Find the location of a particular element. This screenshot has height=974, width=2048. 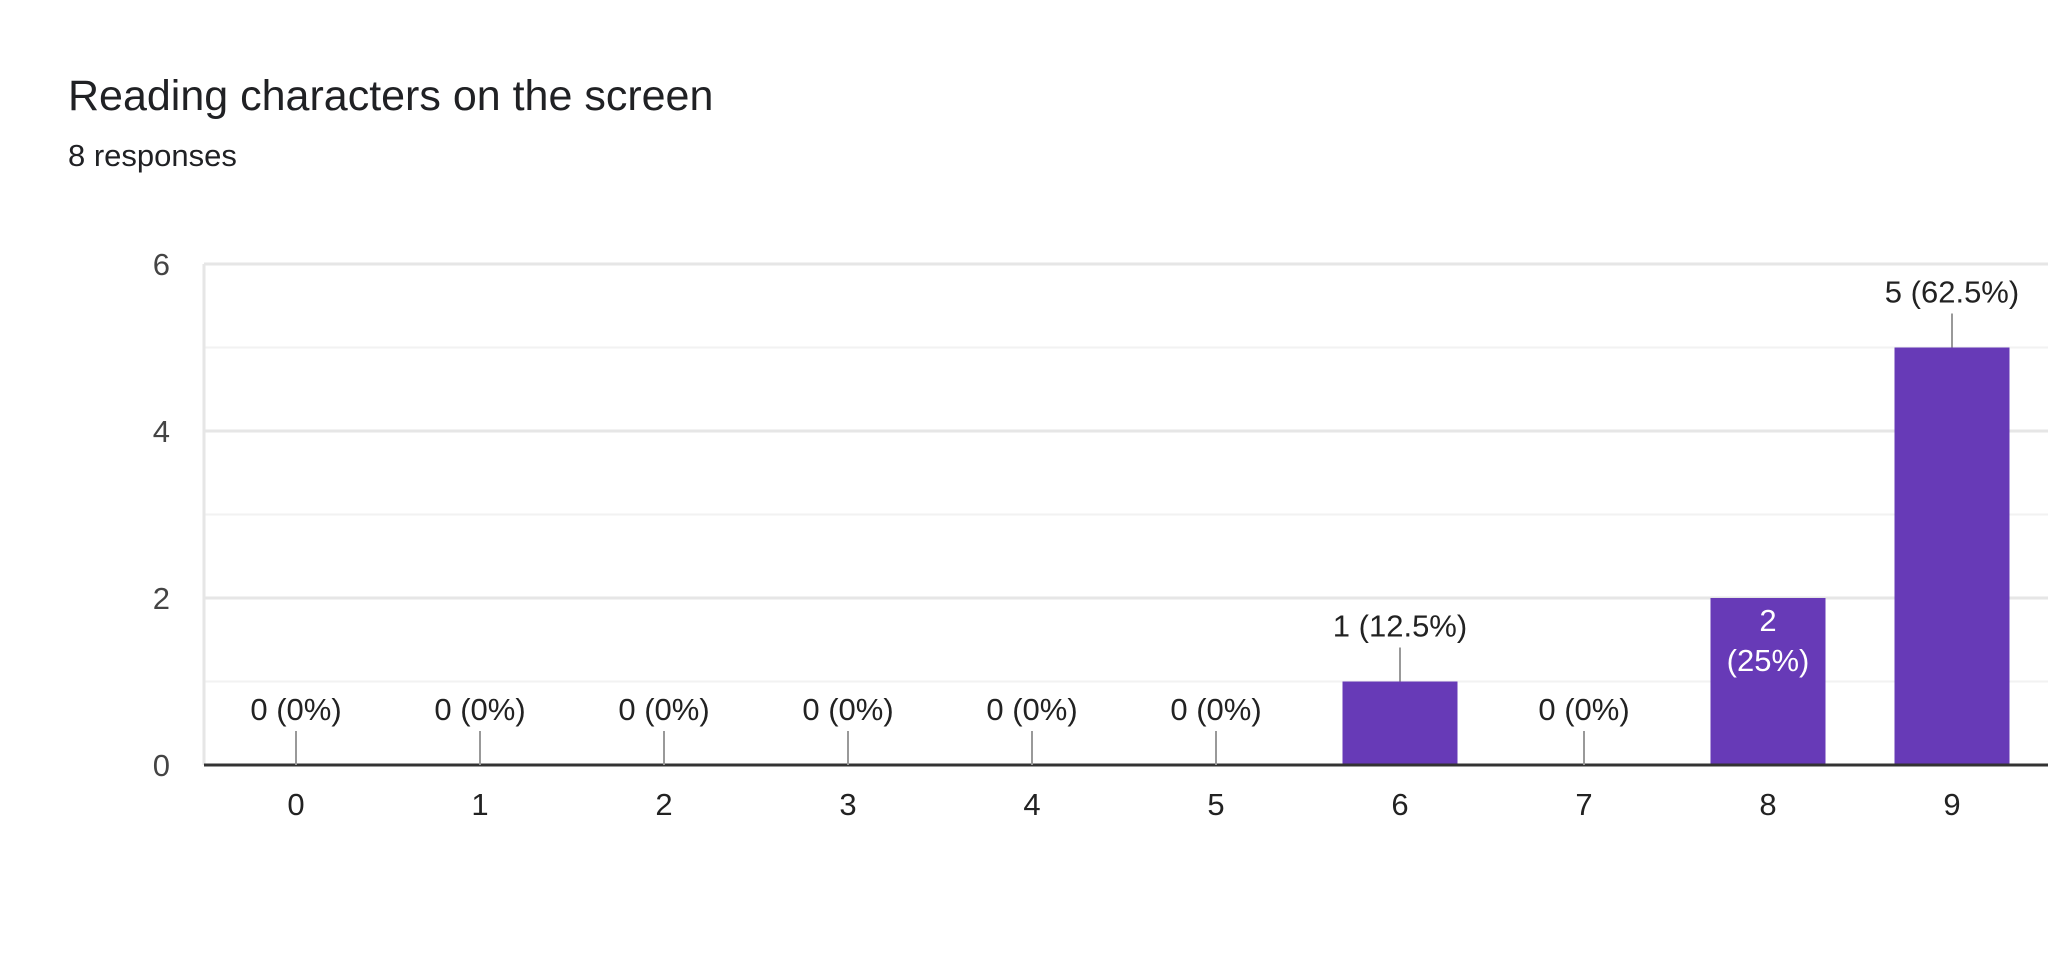

x-tick-label: 5 is located at coordinates (1215, 804).